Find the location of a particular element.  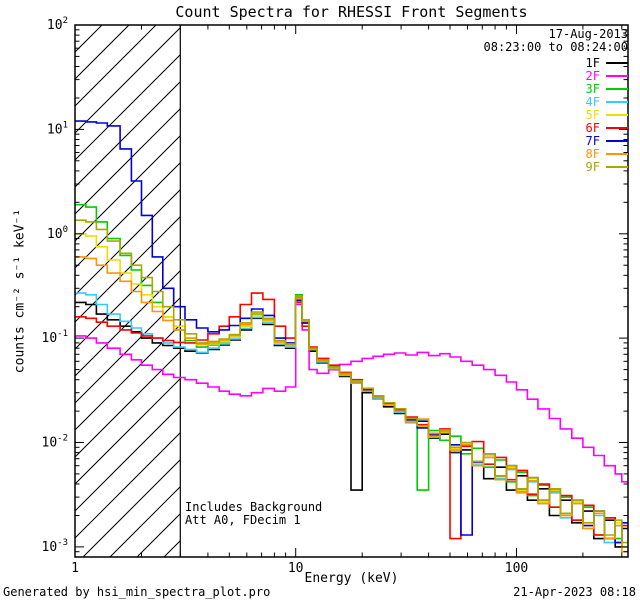

x-axis-label: Energy (keV) is located at coordinates (351, 578).